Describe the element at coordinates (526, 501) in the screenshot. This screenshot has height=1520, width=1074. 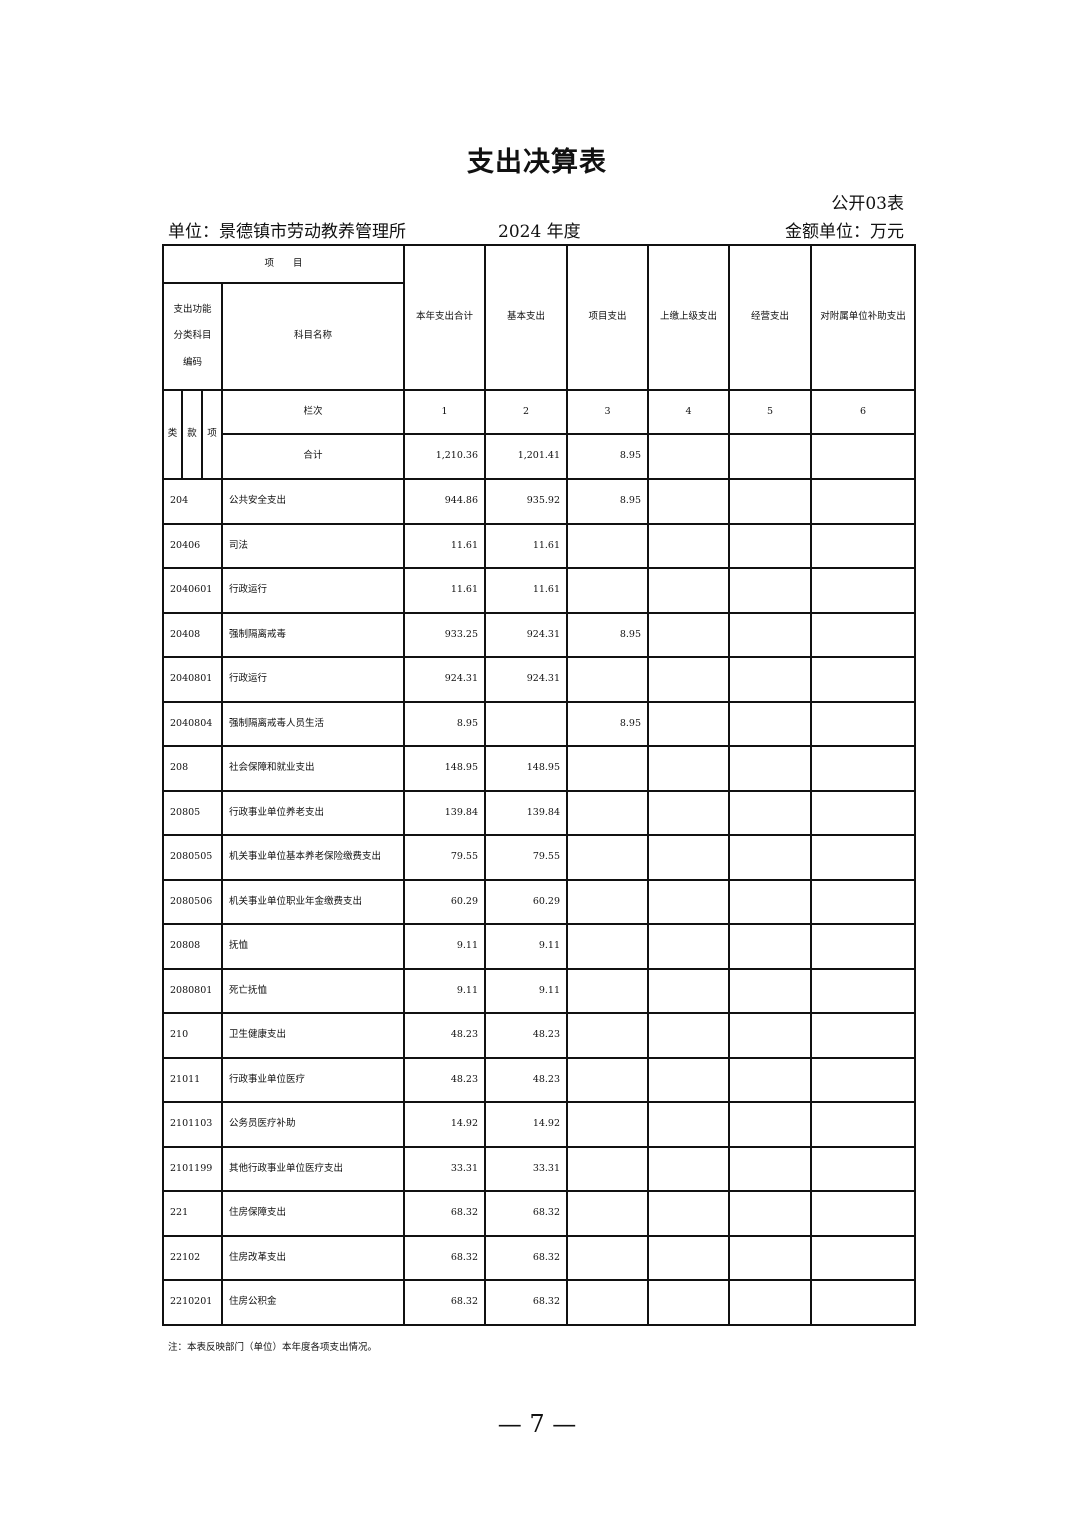
I see `row-value: 935.92` at that location.